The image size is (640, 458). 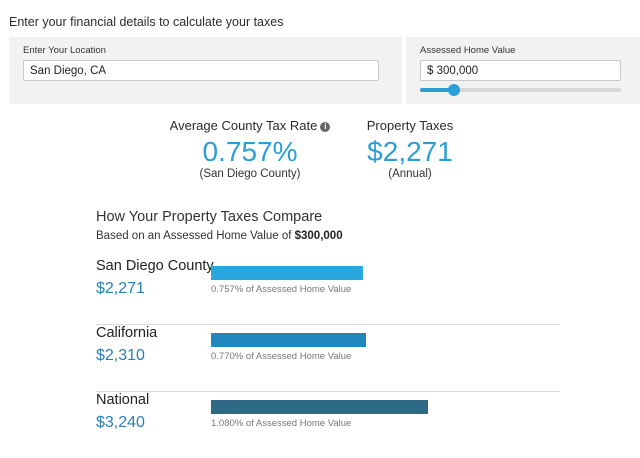 What do you see at coordinates (325, 127) in the screenshot?
I see `info-icon: i` at bounding box center [325, 127].